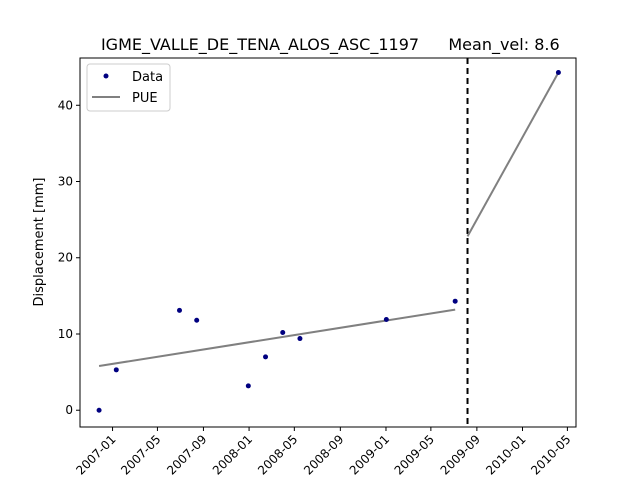 The image size is (640, 480). Describe the element at coordinates (65, 105) in the screenshot. I see `y-tick-label: 40` at that location.